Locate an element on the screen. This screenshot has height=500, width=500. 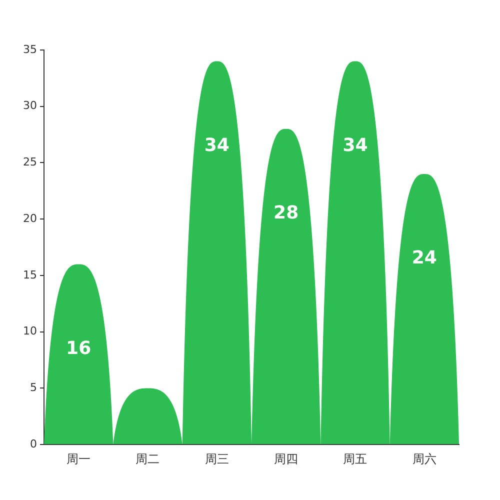
x-tick-label: 周三 is located at coordinates (216, 459).